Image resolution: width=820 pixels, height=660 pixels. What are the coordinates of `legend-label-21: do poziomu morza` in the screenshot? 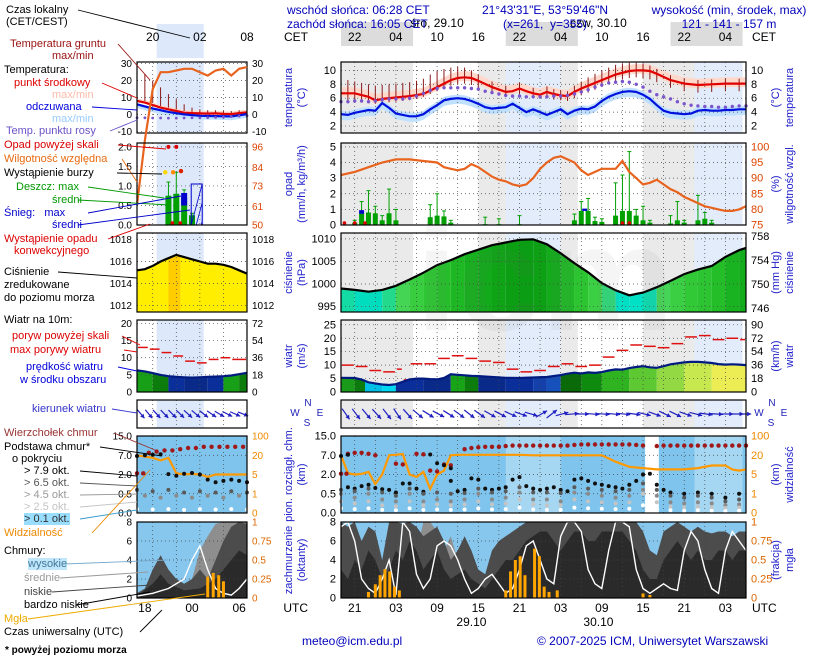 It's located at (49, 298).